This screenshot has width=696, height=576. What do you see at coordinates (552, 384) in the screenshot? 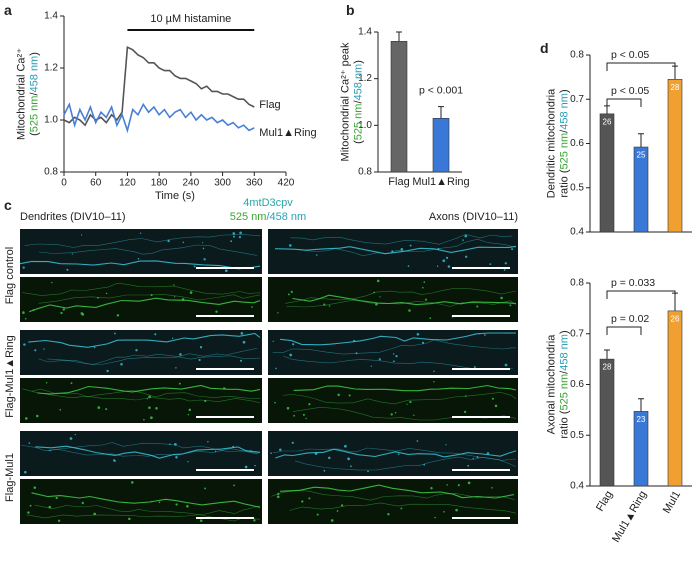
I see `y-label-part: Axonal mitochondria` at bounding box center [552, 384].